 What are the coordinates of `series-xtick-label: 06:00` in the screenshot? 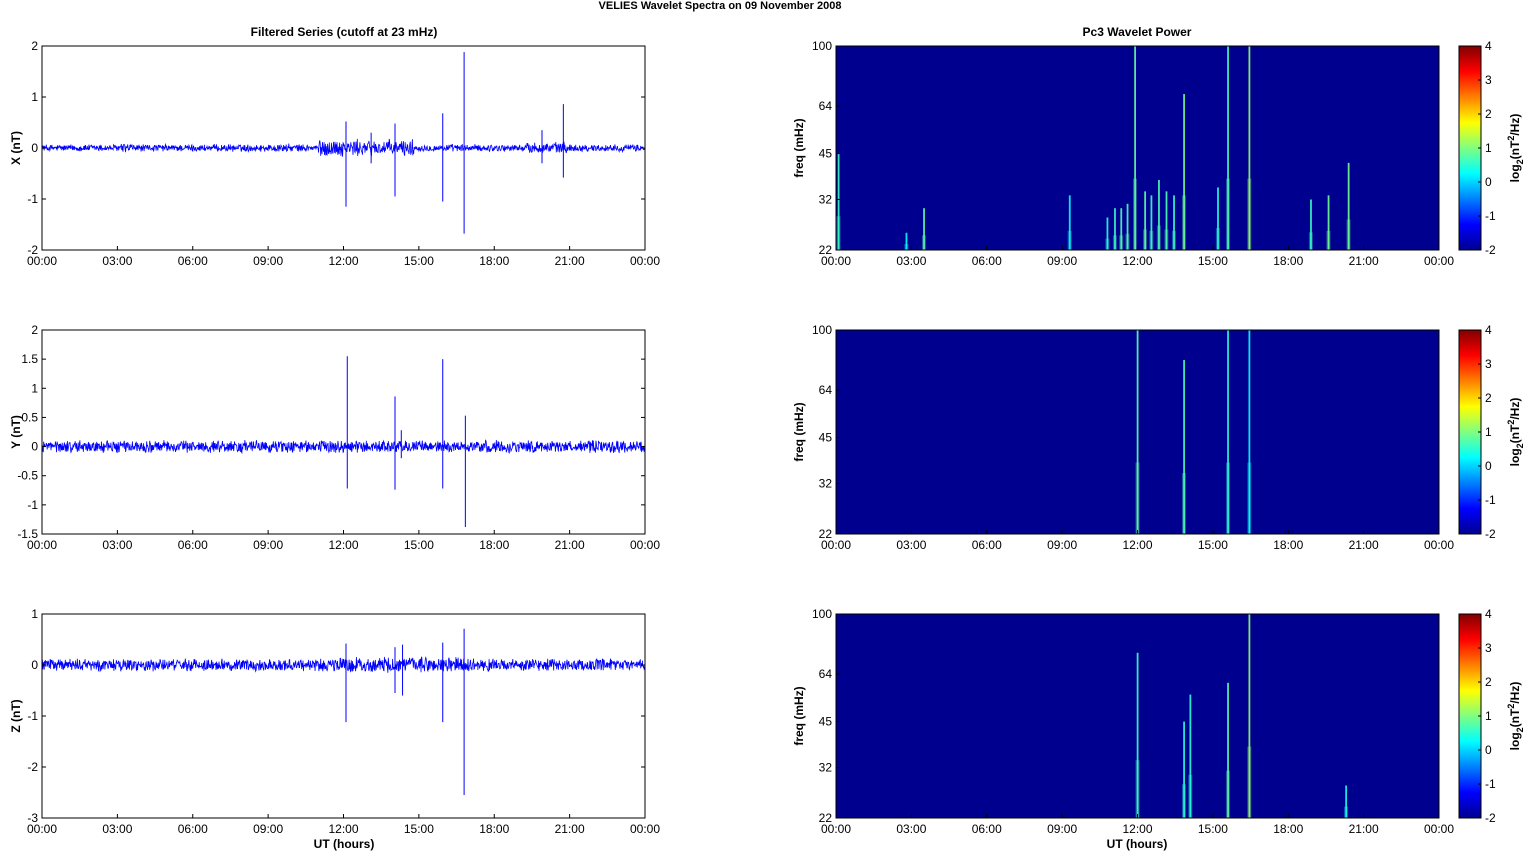 It's located at (193, 261).